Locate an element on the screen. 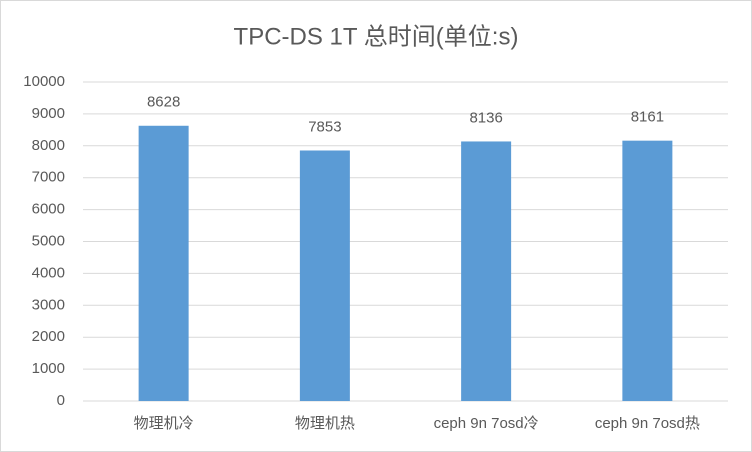  x-tick-label: 物理机热 is located at coordinates (325, 423).